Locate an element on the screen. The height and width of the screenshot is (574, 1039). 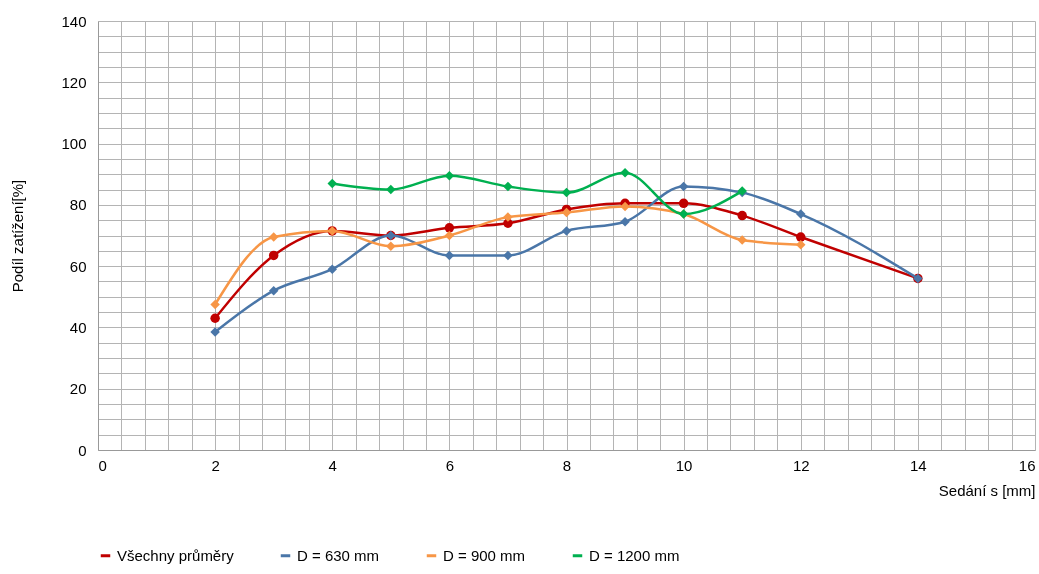
x-tick-label: 0 is located at coordinates (102, 465).